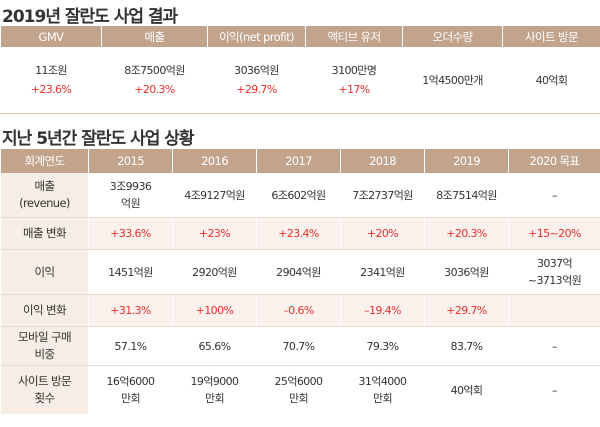 The width and height of the screenshot is (600, 427). I want to click on history-cell: 40억회, so click(466, 389).